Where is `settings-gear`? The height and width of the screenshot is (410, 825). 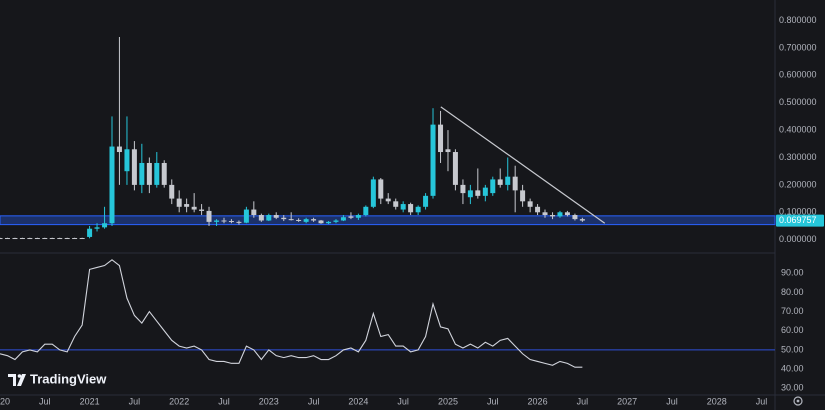 settings-gear is located at coordinates (798, 401).